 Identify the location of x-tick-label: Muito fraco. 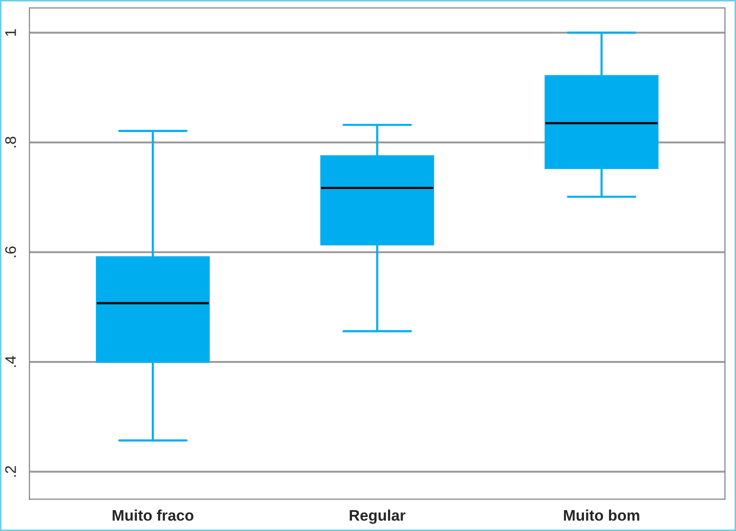
(153, 515).